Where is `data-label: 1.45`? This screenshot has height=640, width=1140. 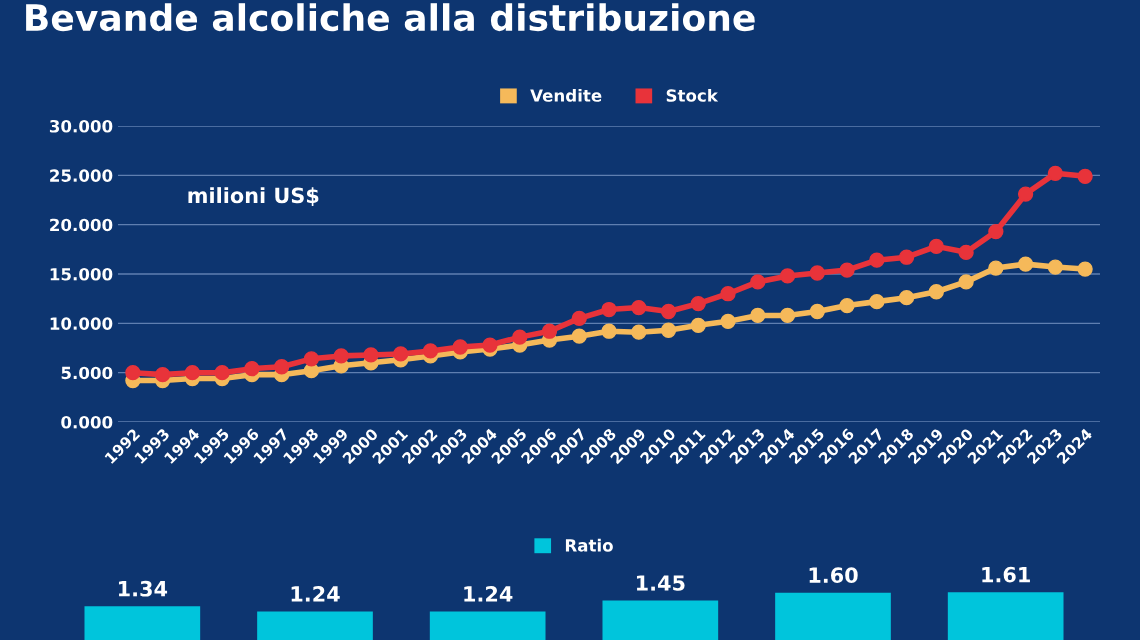 data-label: 1.45 is located at coordinates (660, 583).